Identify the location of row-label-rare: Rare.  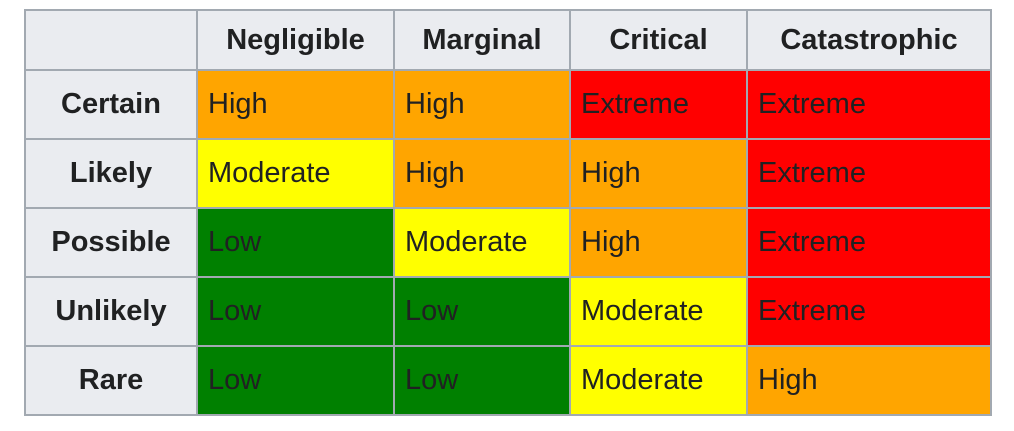
(111, 380).